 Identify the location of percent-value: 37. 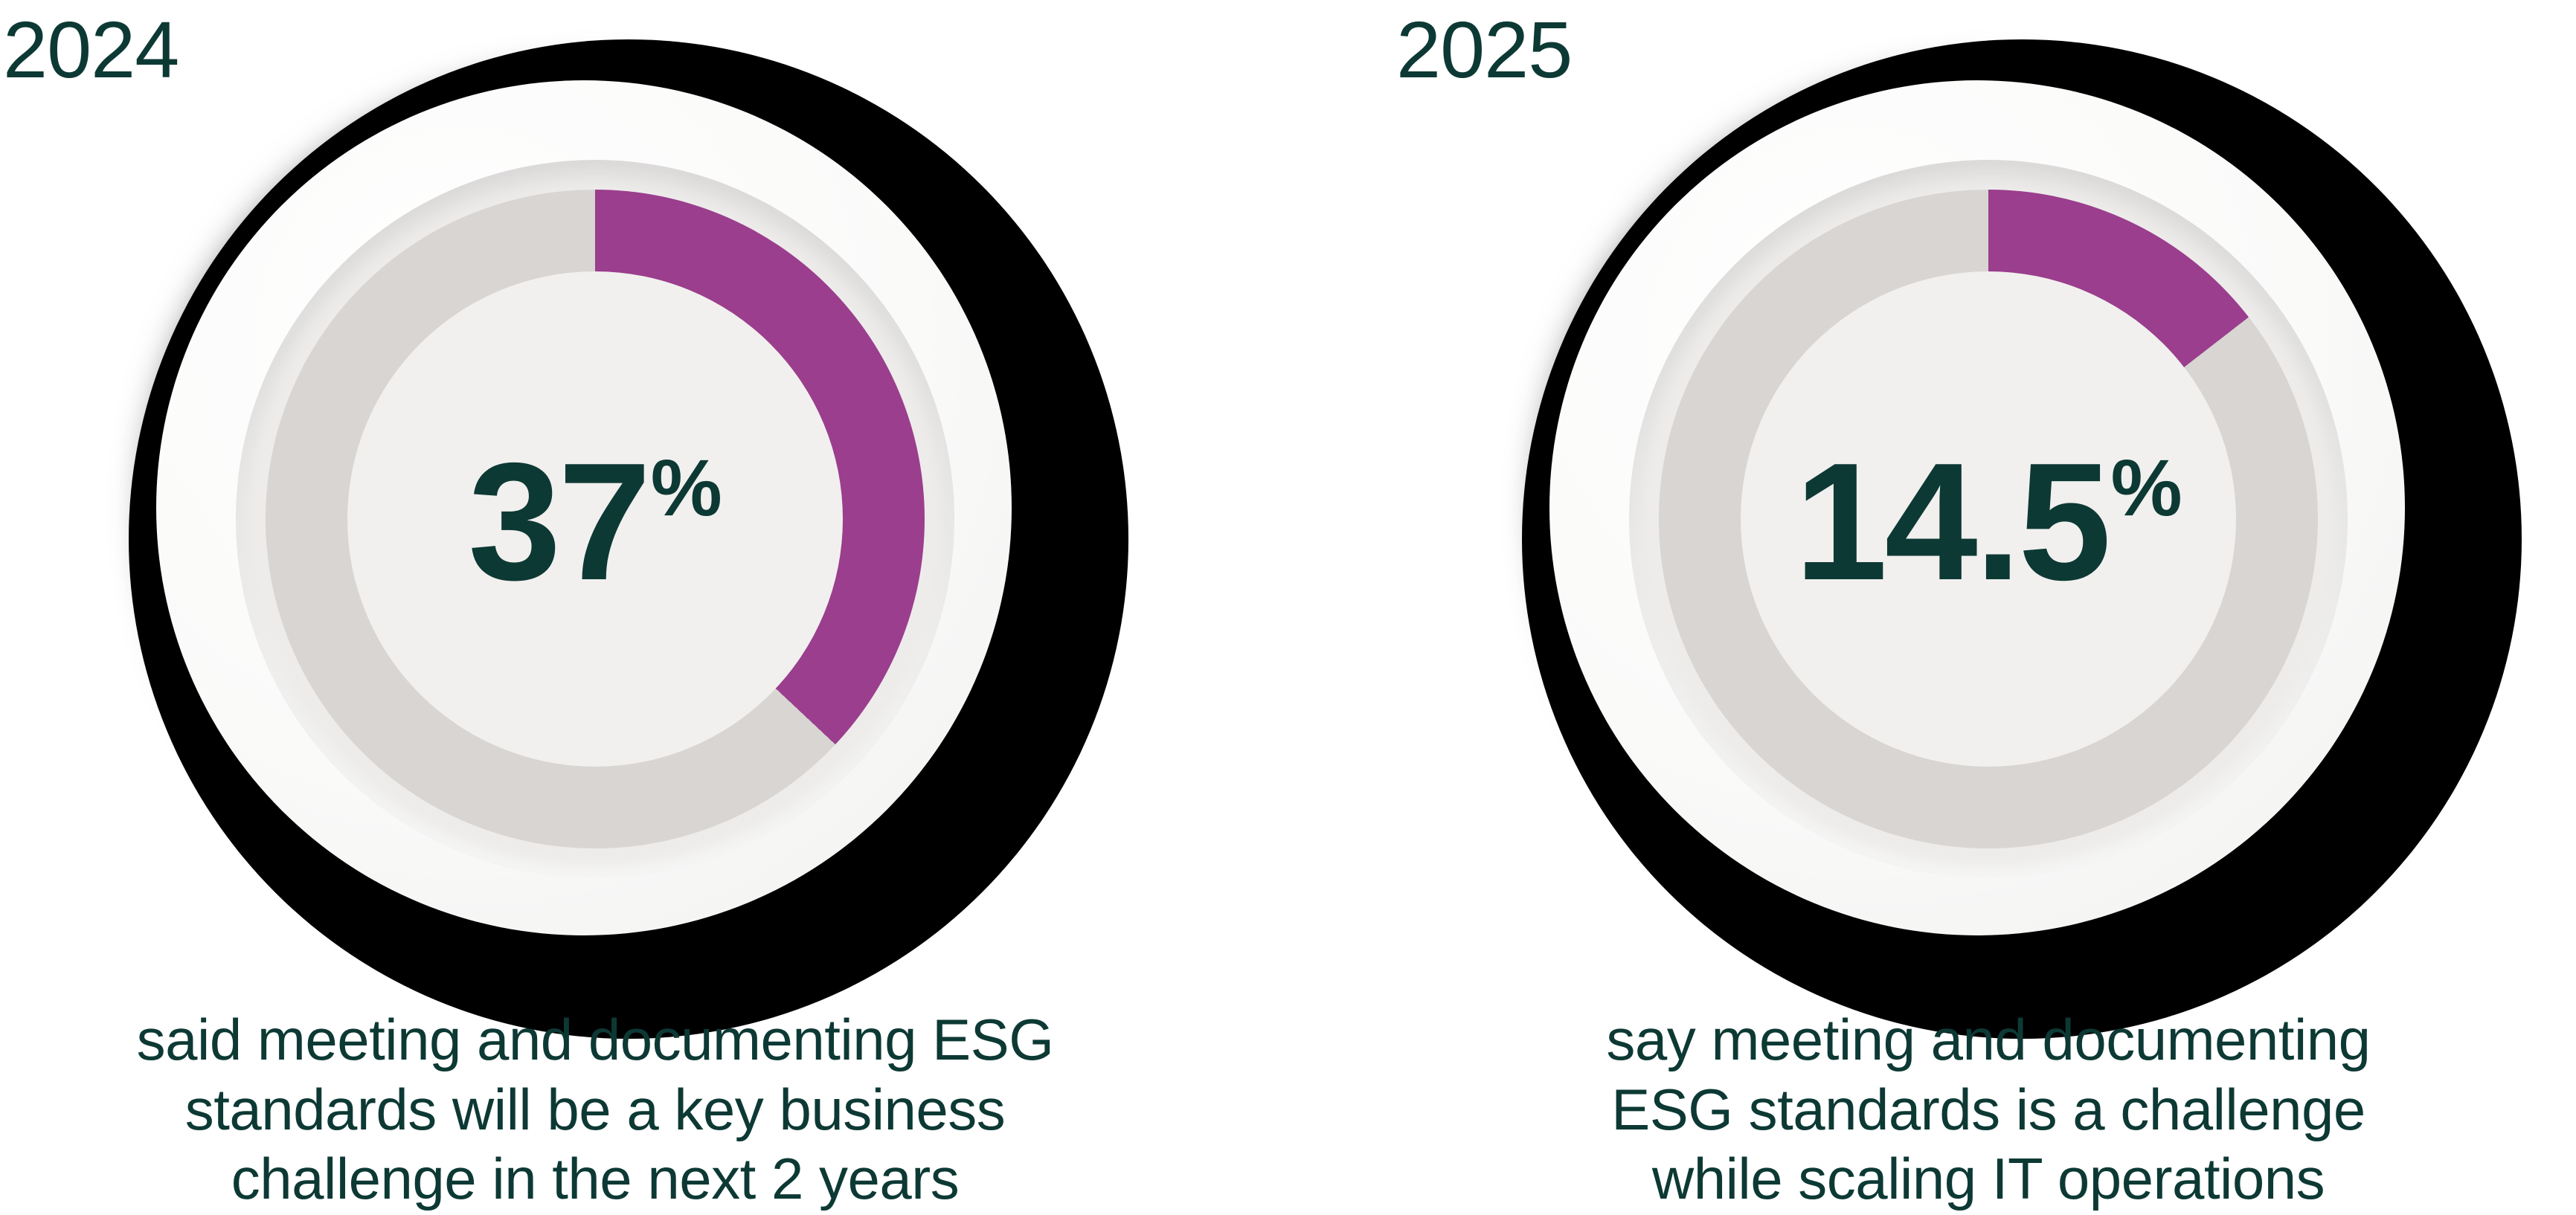
(559, 521).